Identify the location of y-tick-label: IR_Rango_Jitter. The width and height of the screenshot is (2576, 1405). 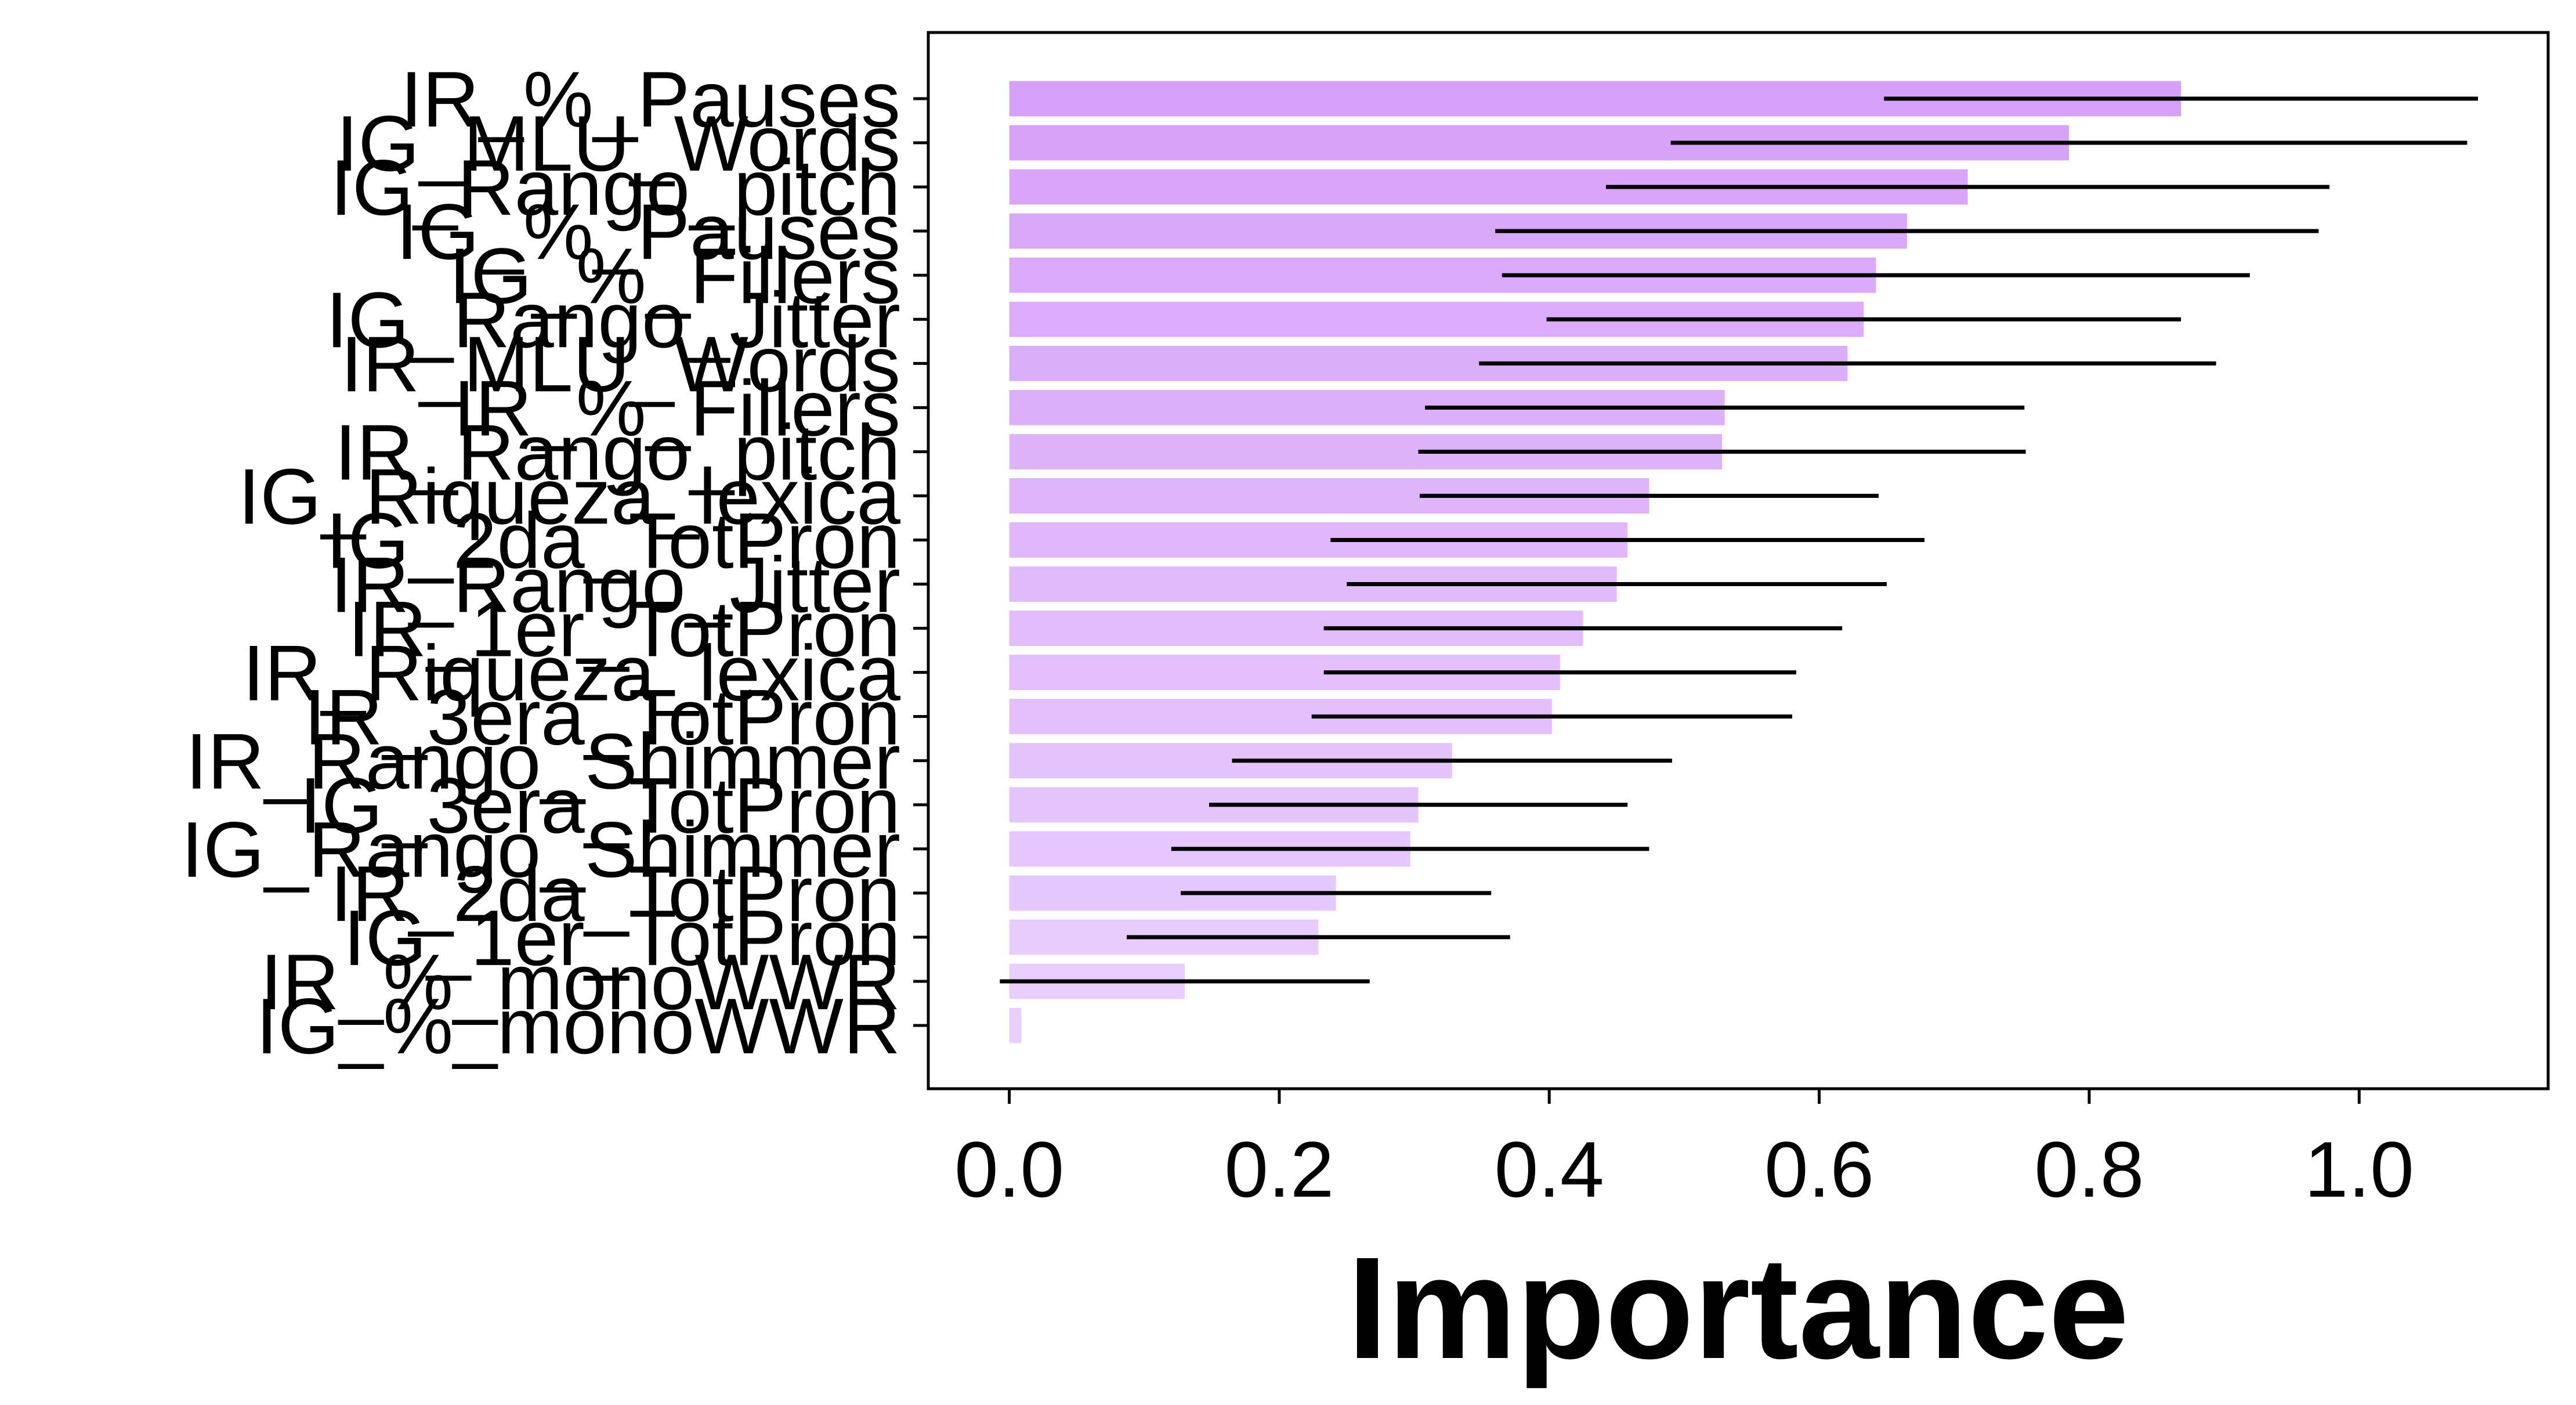
(615, 585).